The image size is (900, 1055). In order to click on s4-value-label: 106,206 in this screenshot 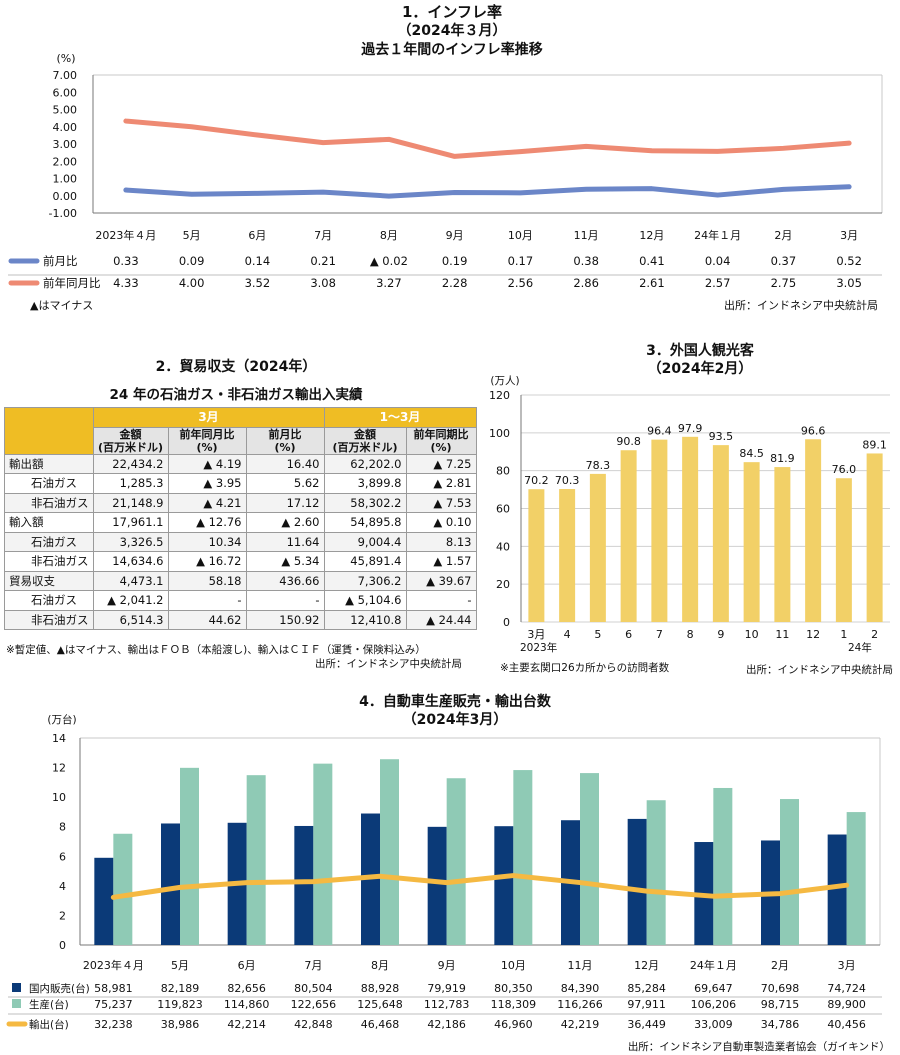, I will do `click(714, 1004)`.